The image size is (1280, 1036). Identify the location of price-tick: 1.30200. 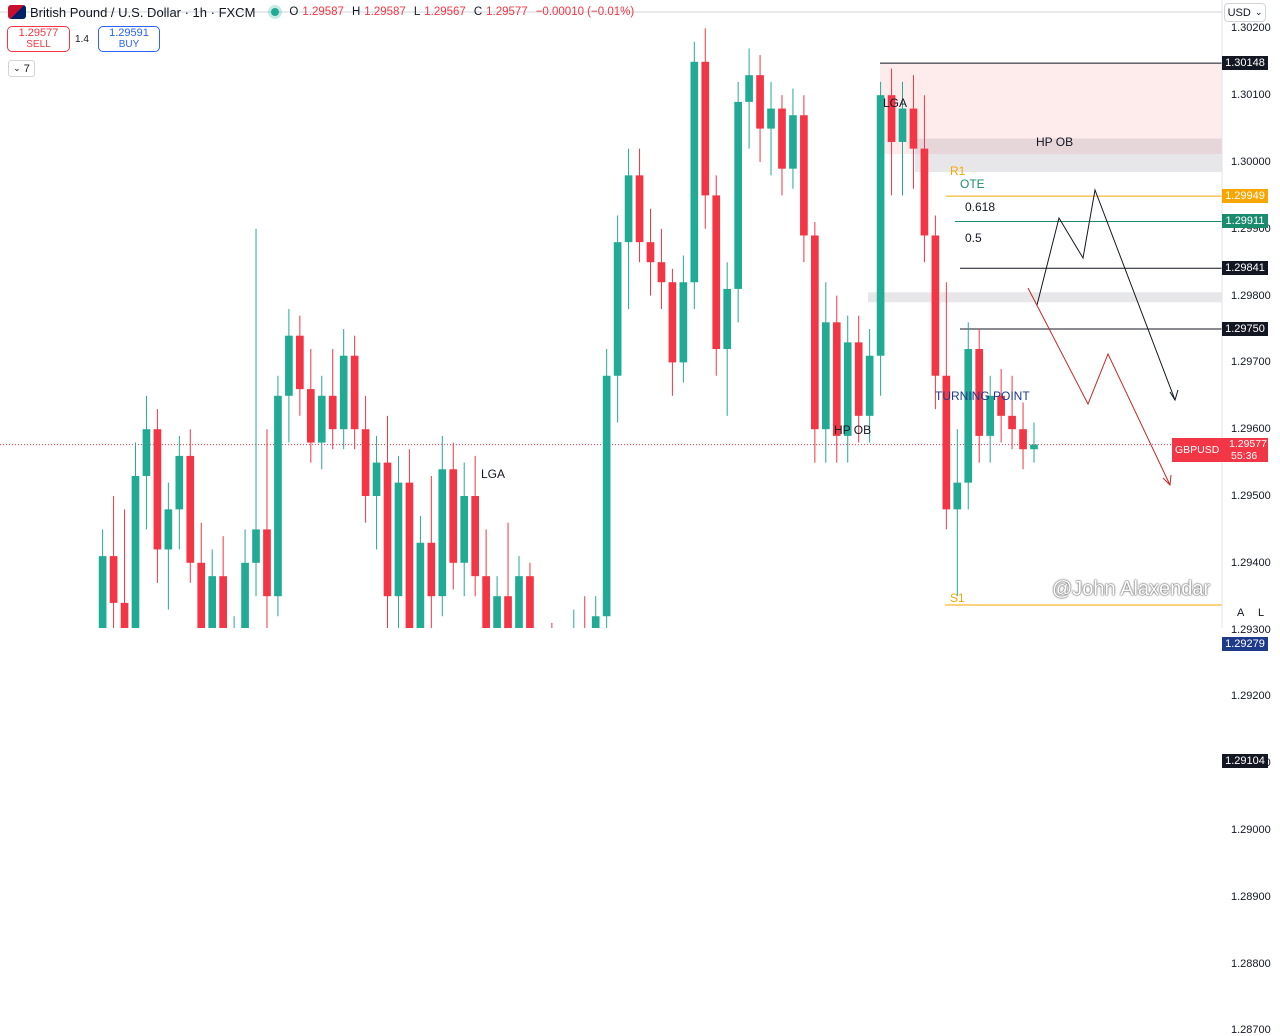
(1251, 28).